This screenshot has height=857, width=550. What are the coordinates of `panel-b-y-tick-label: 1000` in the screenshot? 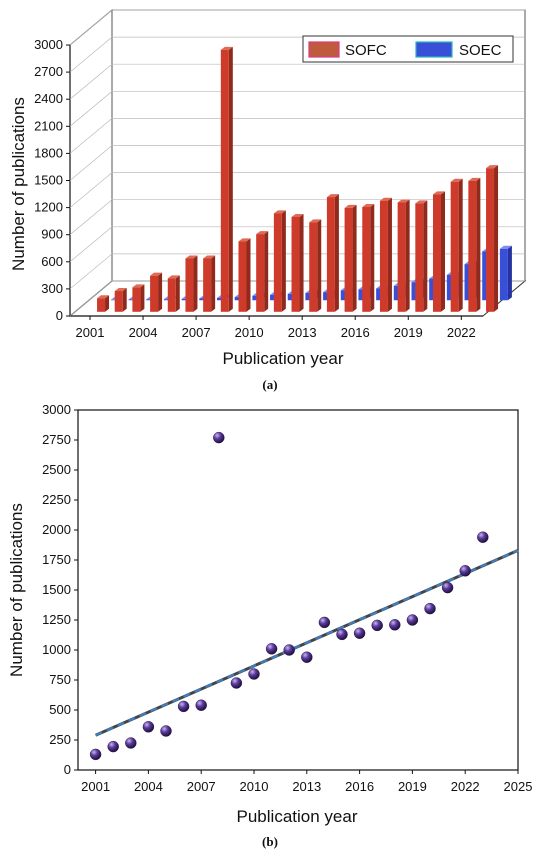 It's located at (56, 649).